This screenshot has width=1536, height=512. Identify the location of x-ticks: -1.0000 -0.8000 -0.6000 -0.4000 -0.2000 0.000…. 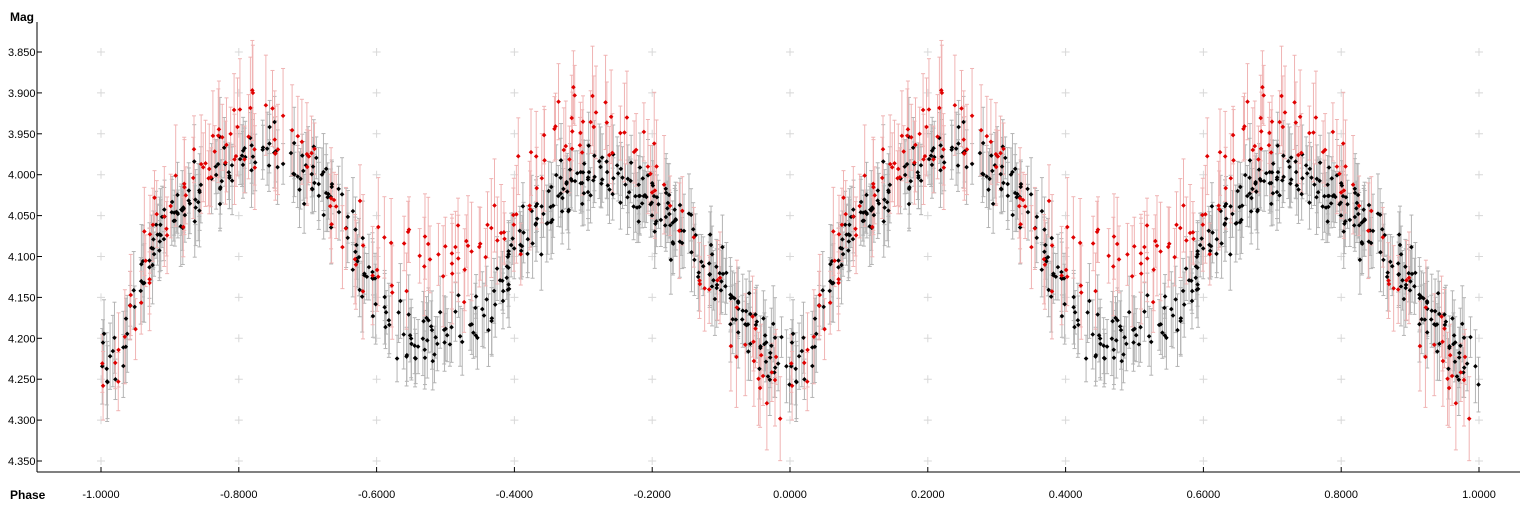
(789, 484).